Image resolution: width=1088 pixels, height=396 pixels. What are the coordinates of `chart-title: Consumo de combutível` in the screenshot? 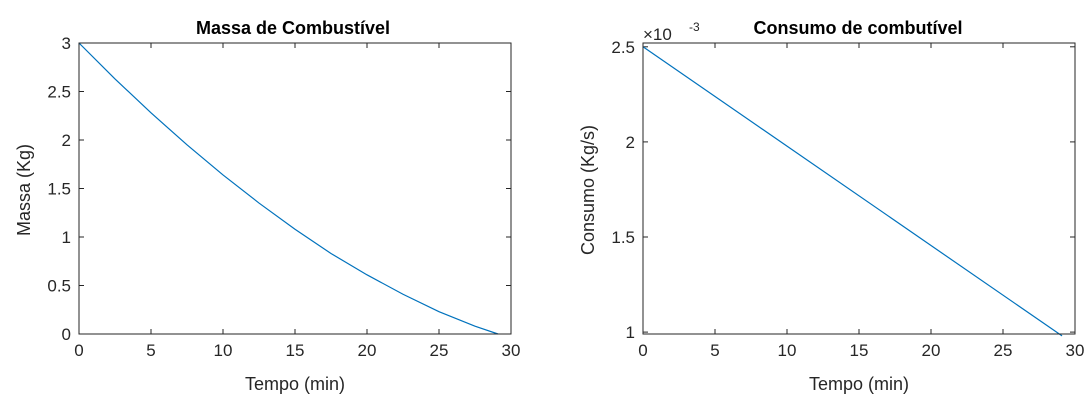 It's located at (857, 28).